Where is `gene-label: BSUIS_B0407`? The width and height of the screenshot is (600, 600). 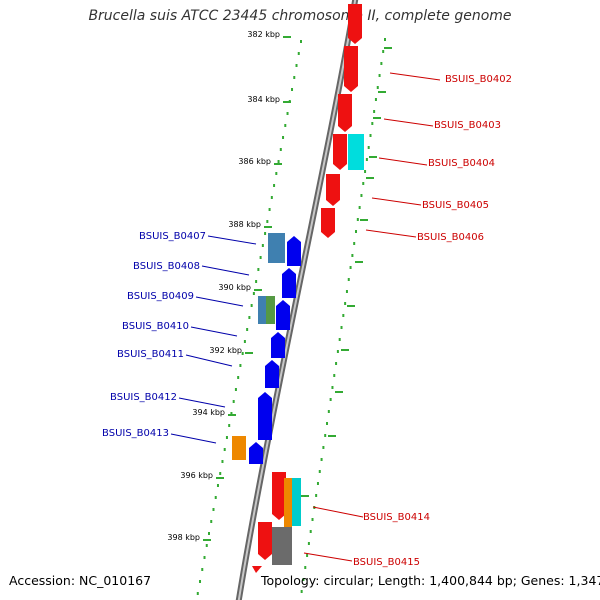
gene-label: BSUIS_B0407 is located at coordinates (172, 236).